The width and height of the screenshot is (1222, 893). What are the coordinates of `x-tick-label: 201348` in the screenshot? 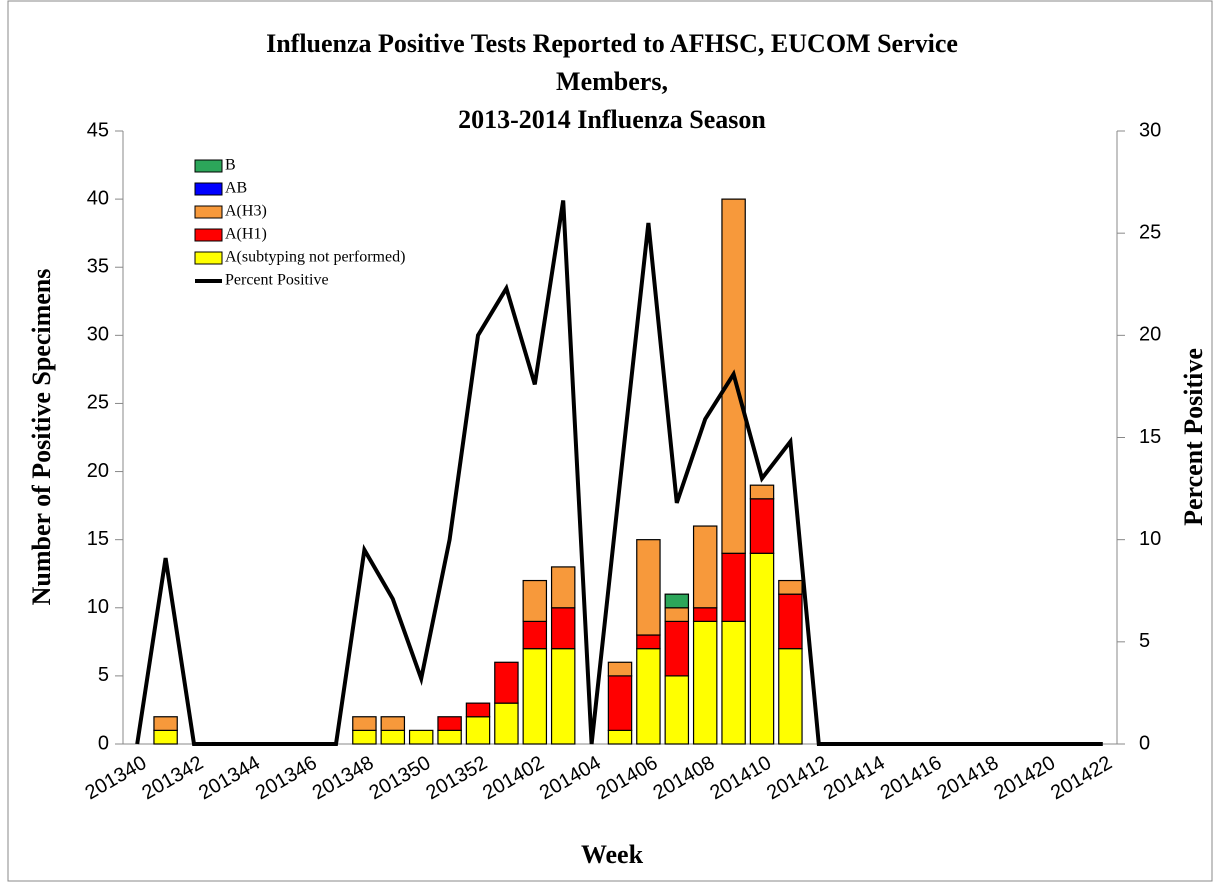 It's located at (343, 778).